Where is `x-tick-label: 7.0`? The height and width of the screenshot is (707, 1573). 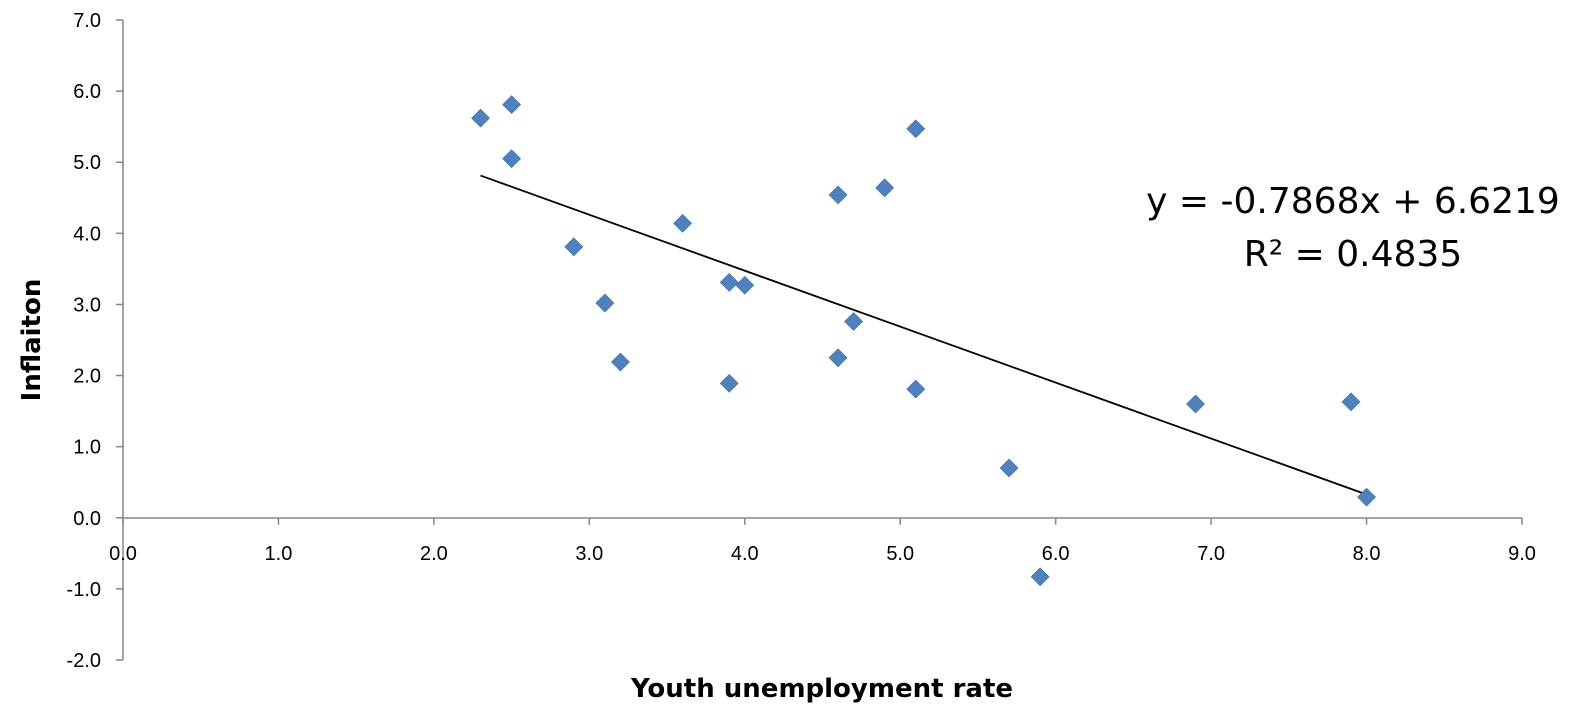 x-tick-label: 7.0 is located at coordinates (1211, 554).